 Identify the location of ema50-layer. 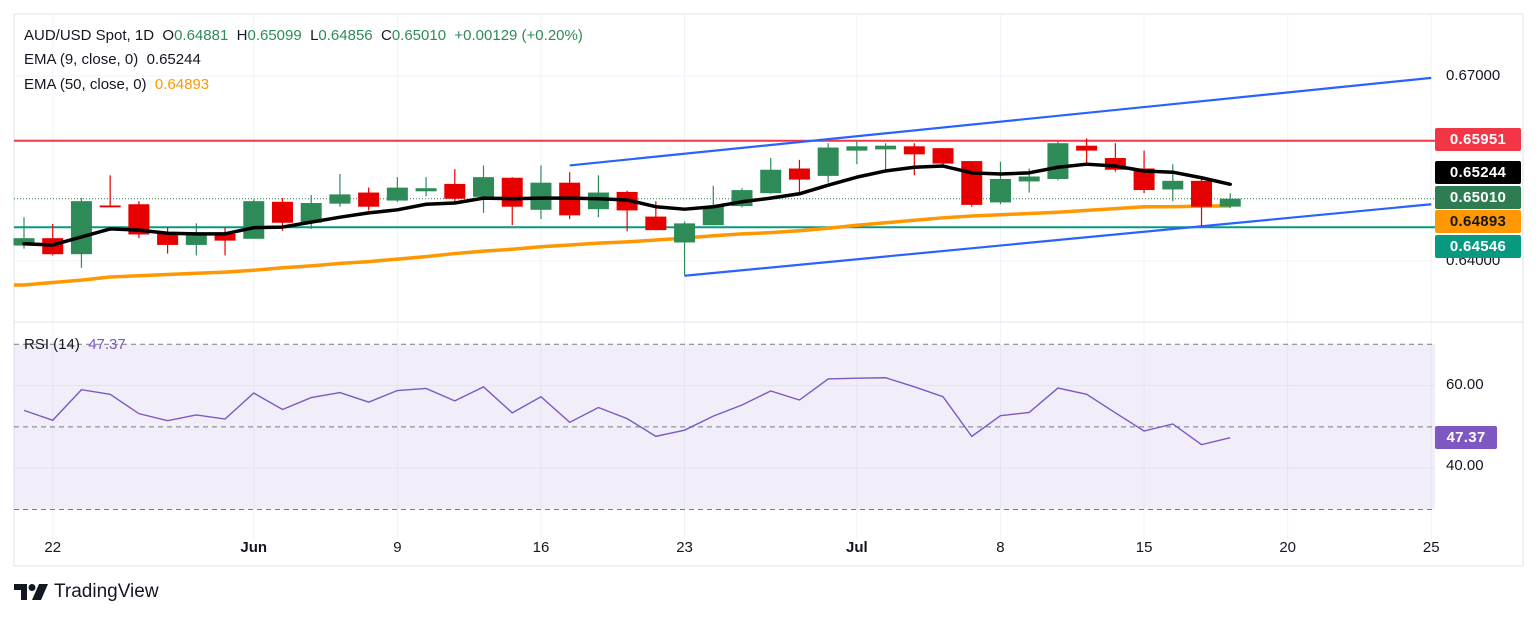
(622, 245).